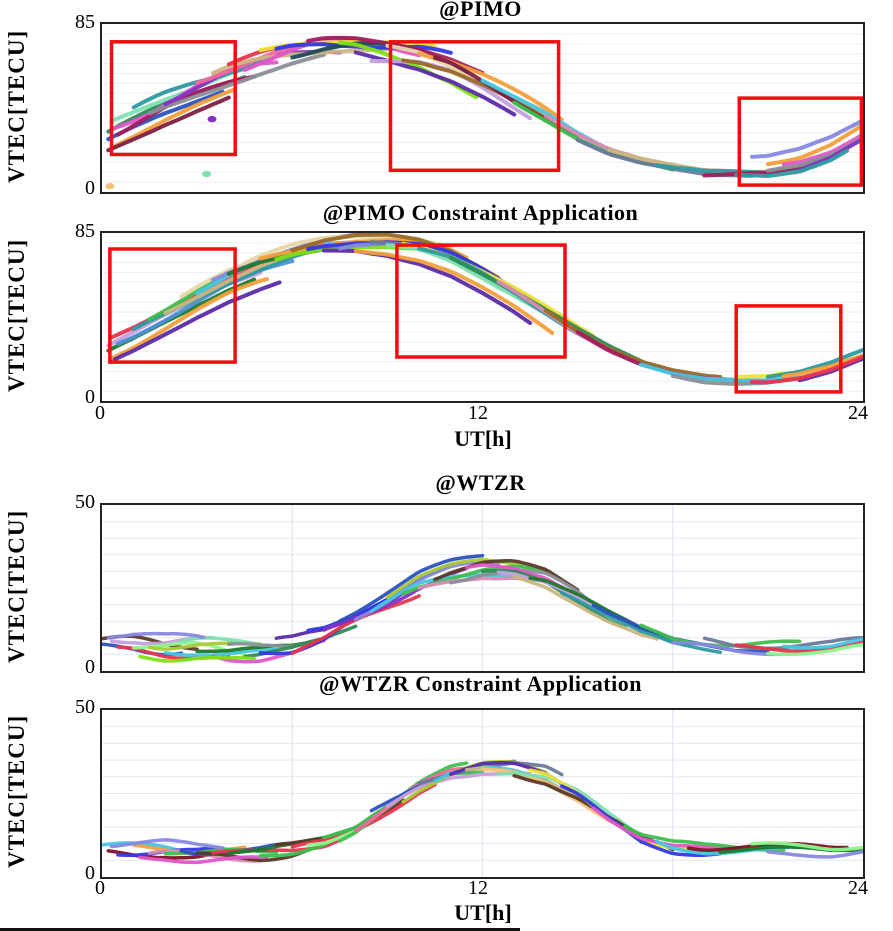  What do you see at coordinates (16, 586) in the screenshot?
I see `wtzr-y-axis-label: VTEC[TECU]` at bounding box center [16, 586].